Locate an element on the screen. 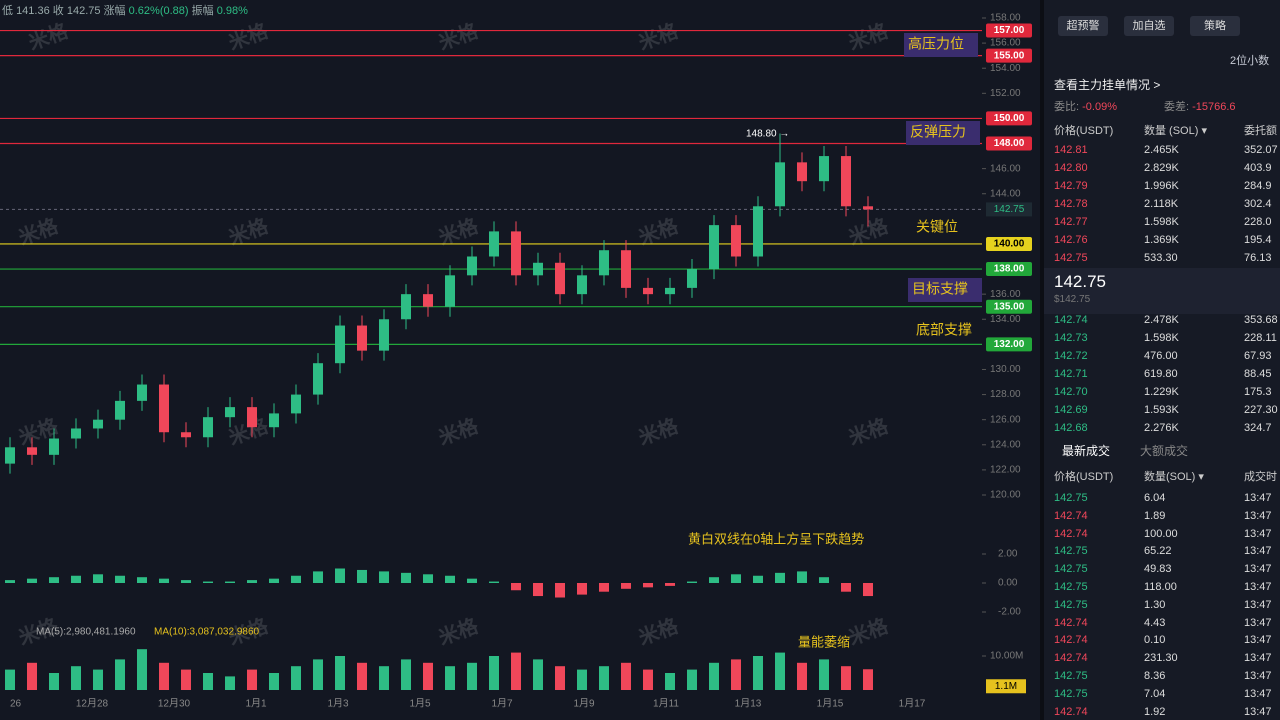 This screenshot has width=1280, height=720. value: 0.62%(0.88) is located at coordinates (158, 11).